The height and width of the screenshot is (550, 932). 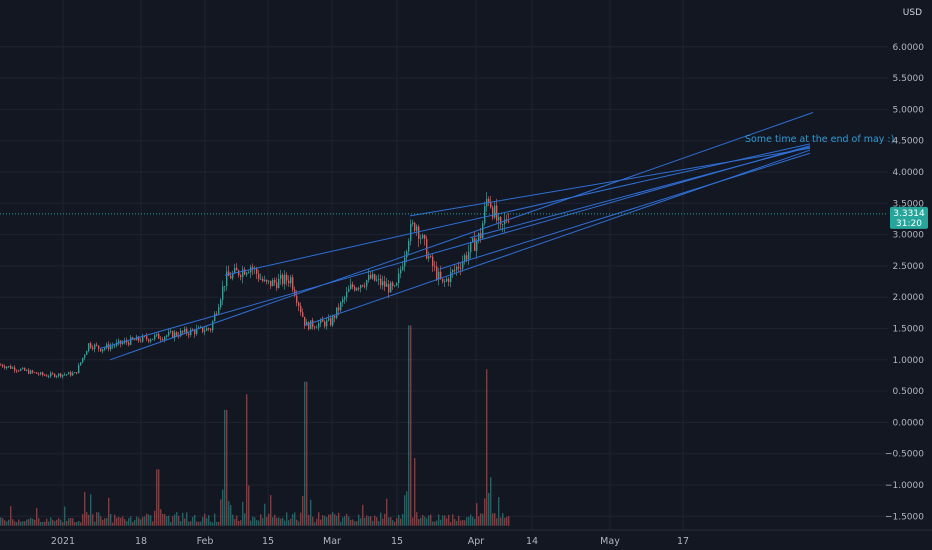 I want to click on y-tick-label: −1.5000, so click(x=904, y=517).